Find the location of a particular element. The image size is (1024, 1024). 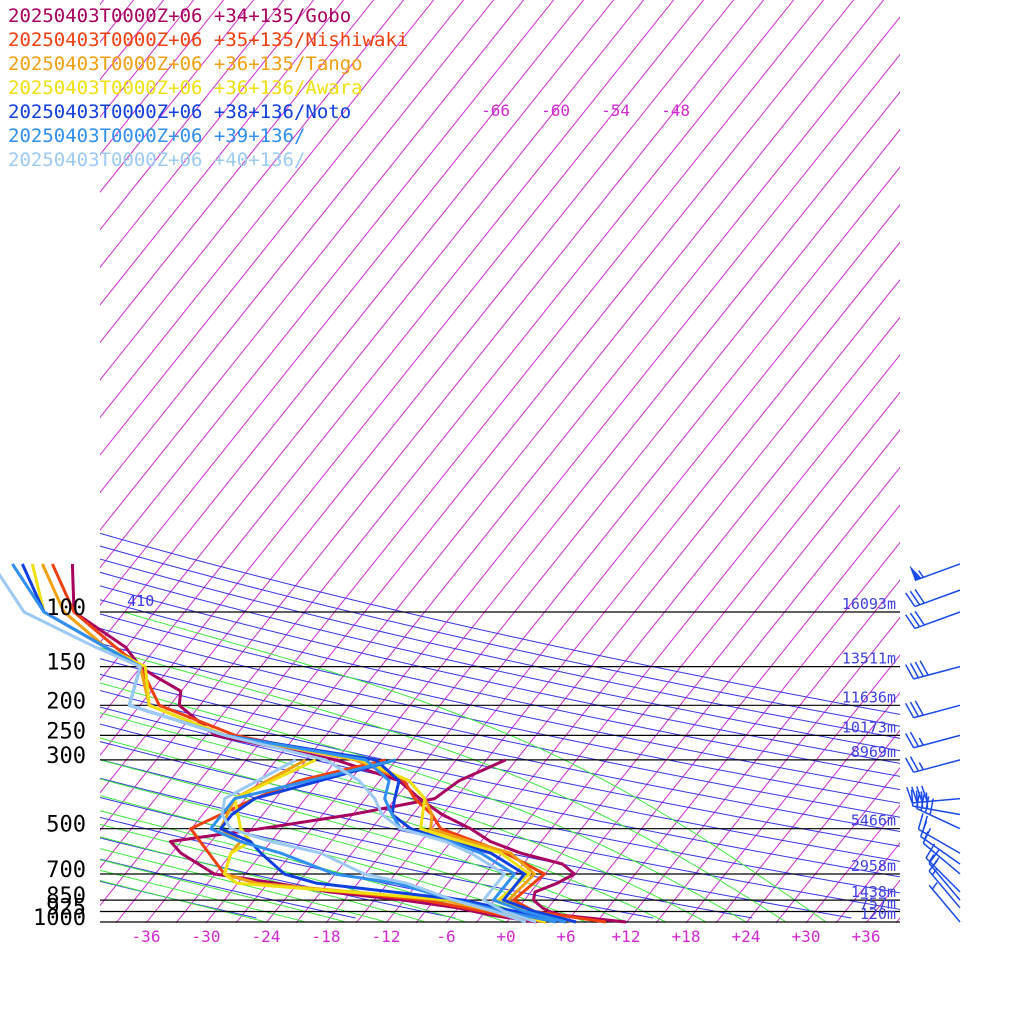

pressure-label: 250 is located at coordinates (66, 731).